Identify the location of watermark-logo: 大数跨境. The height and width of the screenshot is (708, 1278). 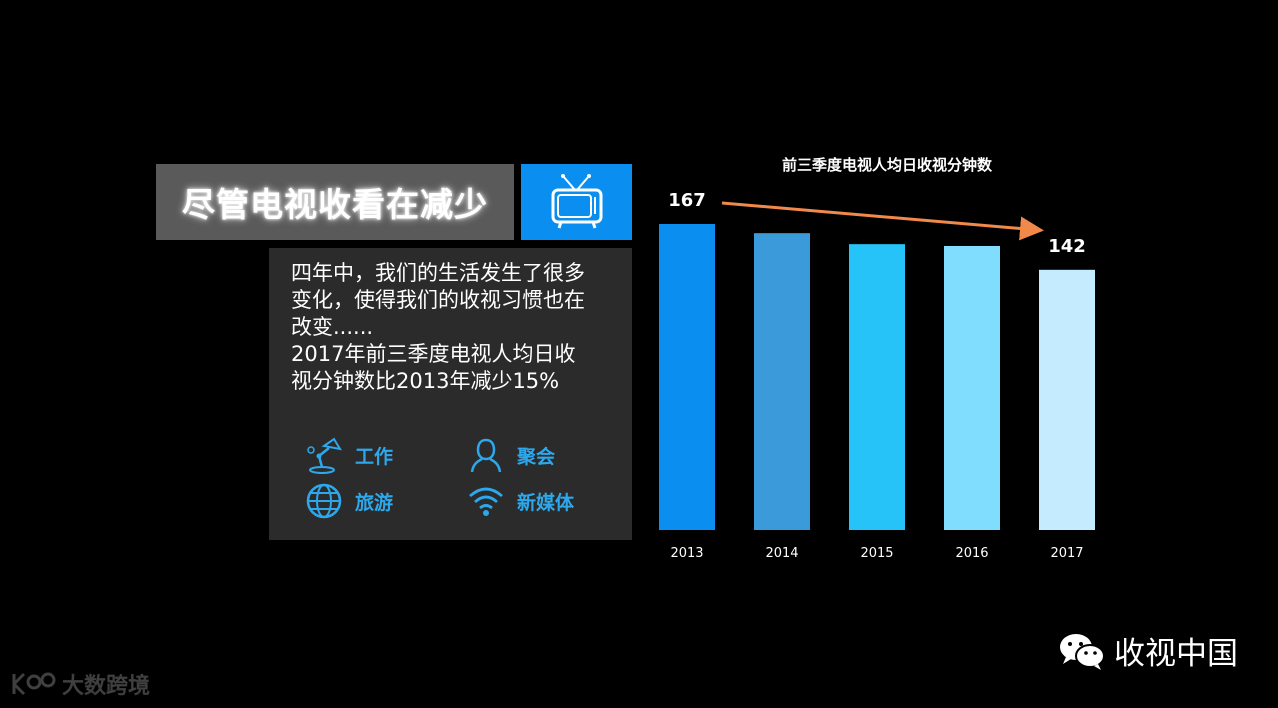
(80, 684).